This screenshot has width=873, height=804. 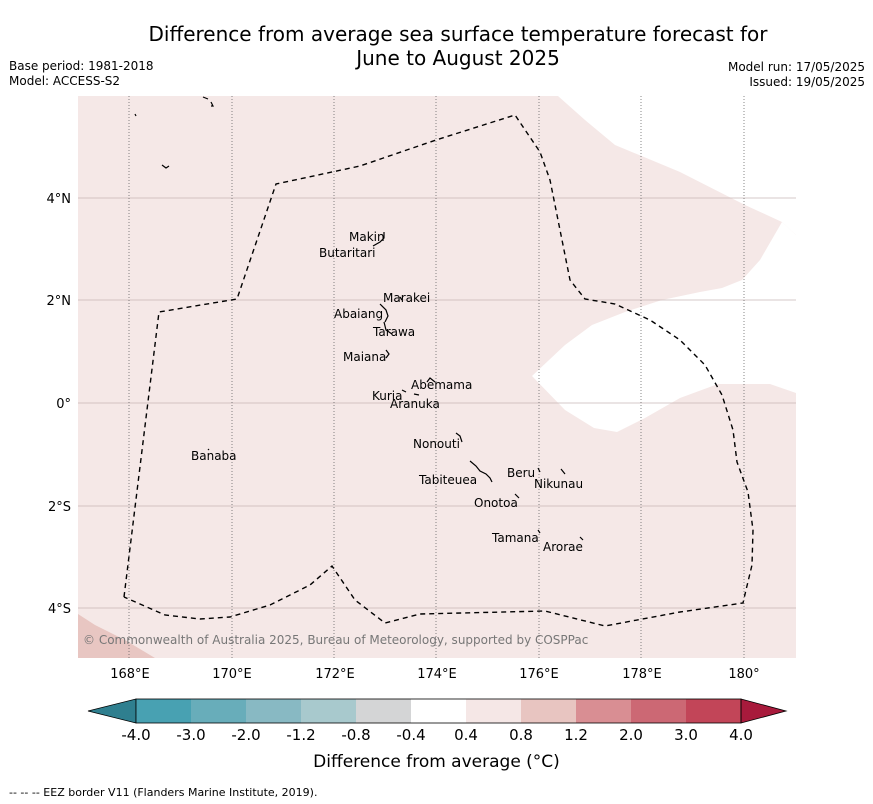 What do you see at coordinates (130, 674) in the screenshot?
I see `lon-label-168e: 168°E` at bounding box center [130, 674].